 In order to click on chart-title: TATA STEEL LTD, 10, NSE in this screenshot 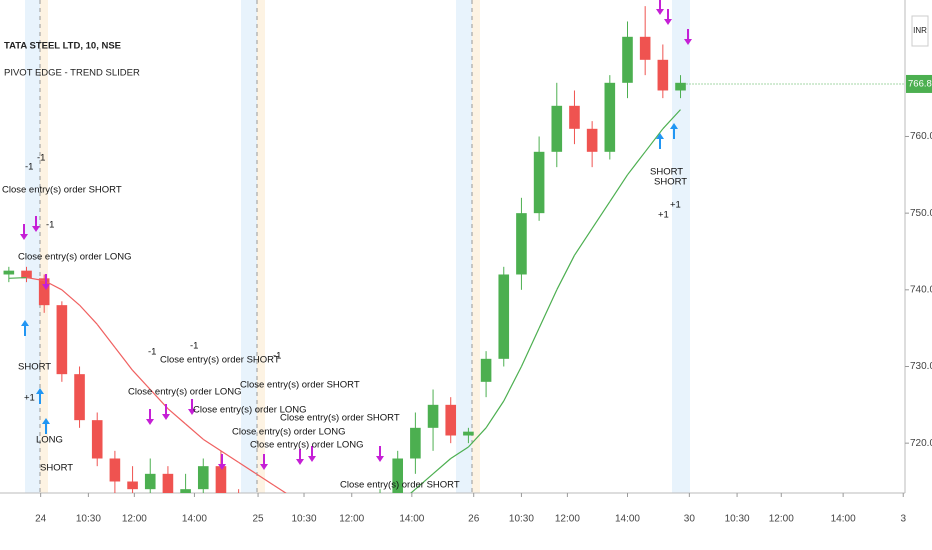, I will do `click(62, 46)`.